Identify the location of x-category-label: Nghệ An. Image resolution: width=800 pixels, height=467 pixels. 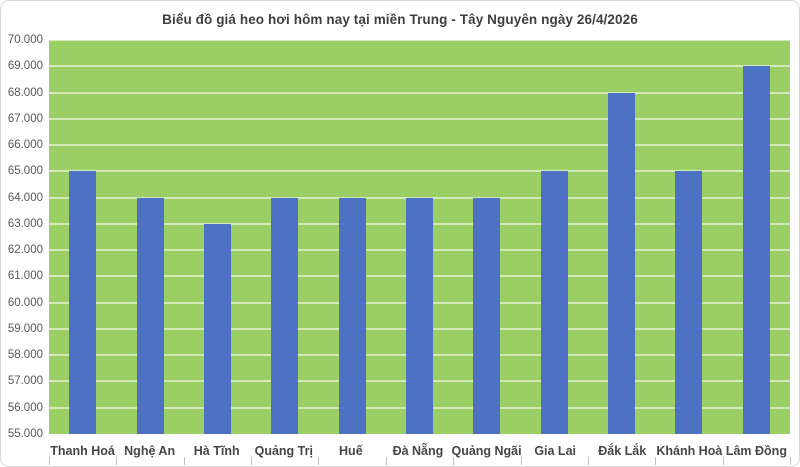
(150, 451).